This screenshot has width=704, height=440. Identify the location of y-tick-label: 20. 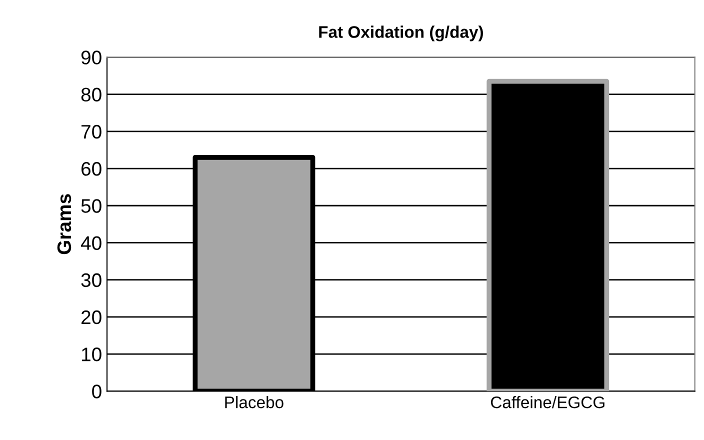
(92, 317).